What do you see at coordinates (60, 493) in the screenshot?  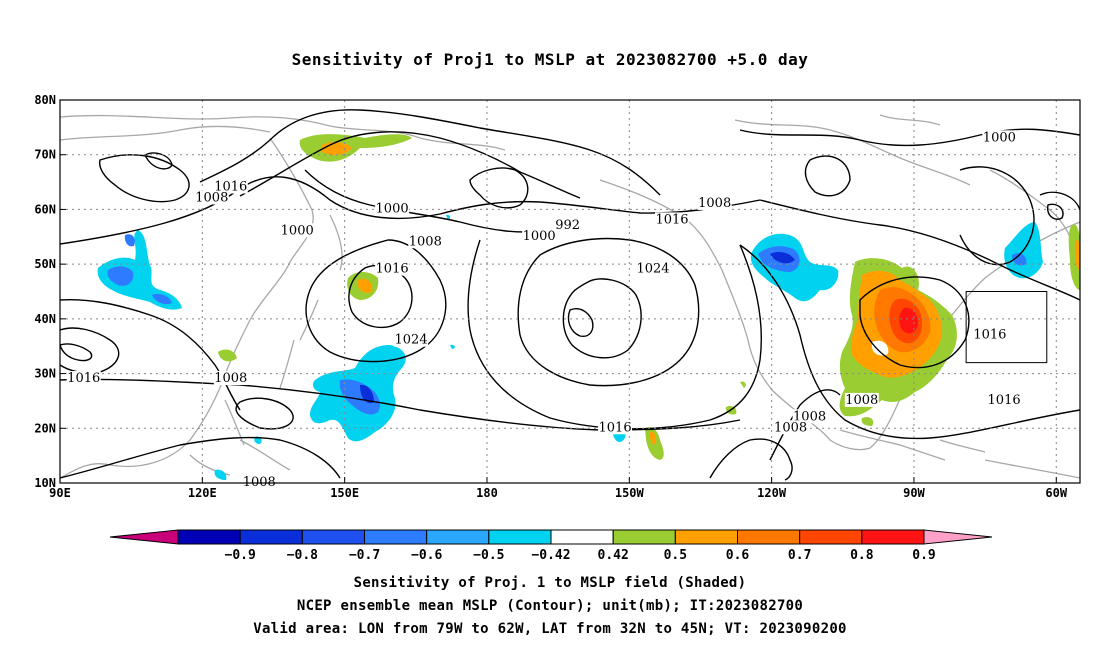 I see `lon-tick-label: 90E` at bounding box center [60, 493].